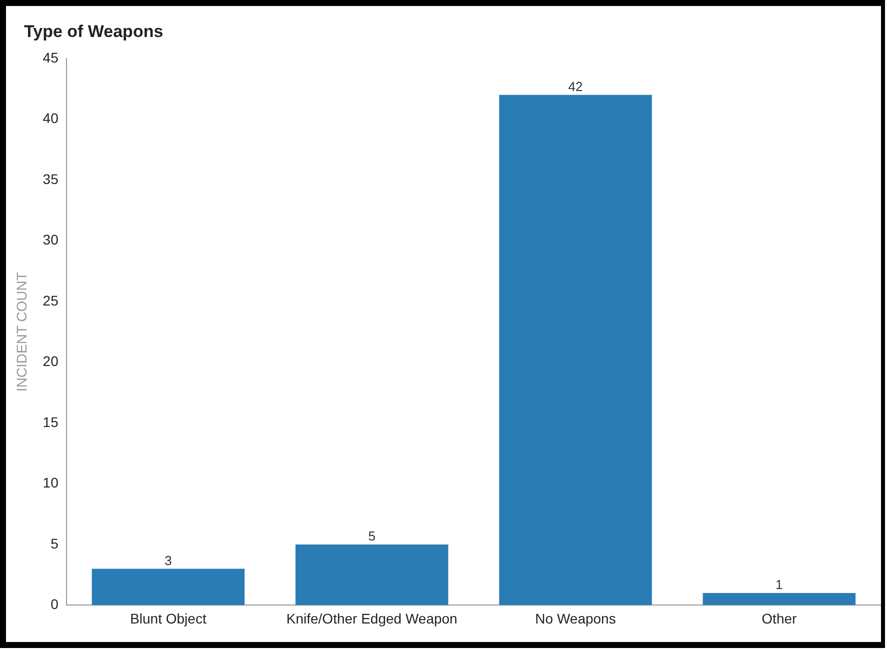 The image size is (887, 650). I want to click on data-label: 42, so click(575, 86).